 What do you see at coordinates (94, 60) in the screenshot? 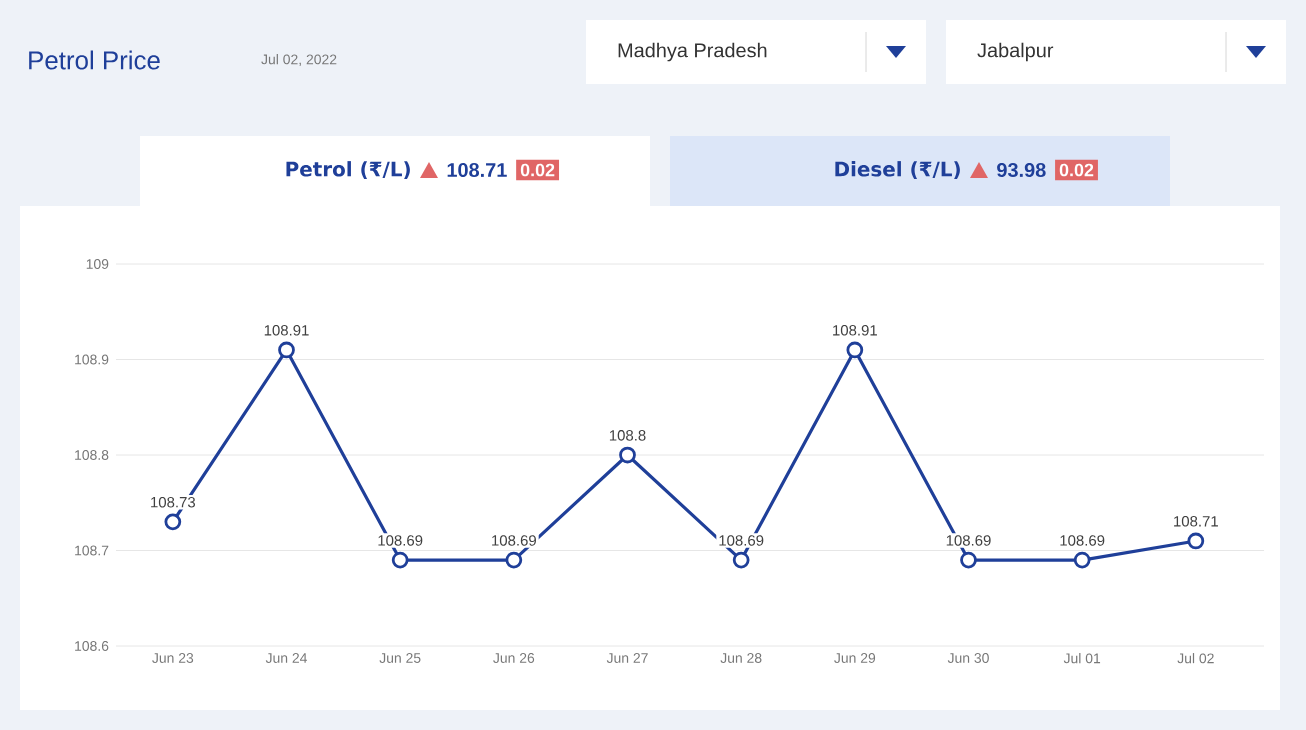
I see `chart-title: Petrol Price` at bounding box center [94, 60].